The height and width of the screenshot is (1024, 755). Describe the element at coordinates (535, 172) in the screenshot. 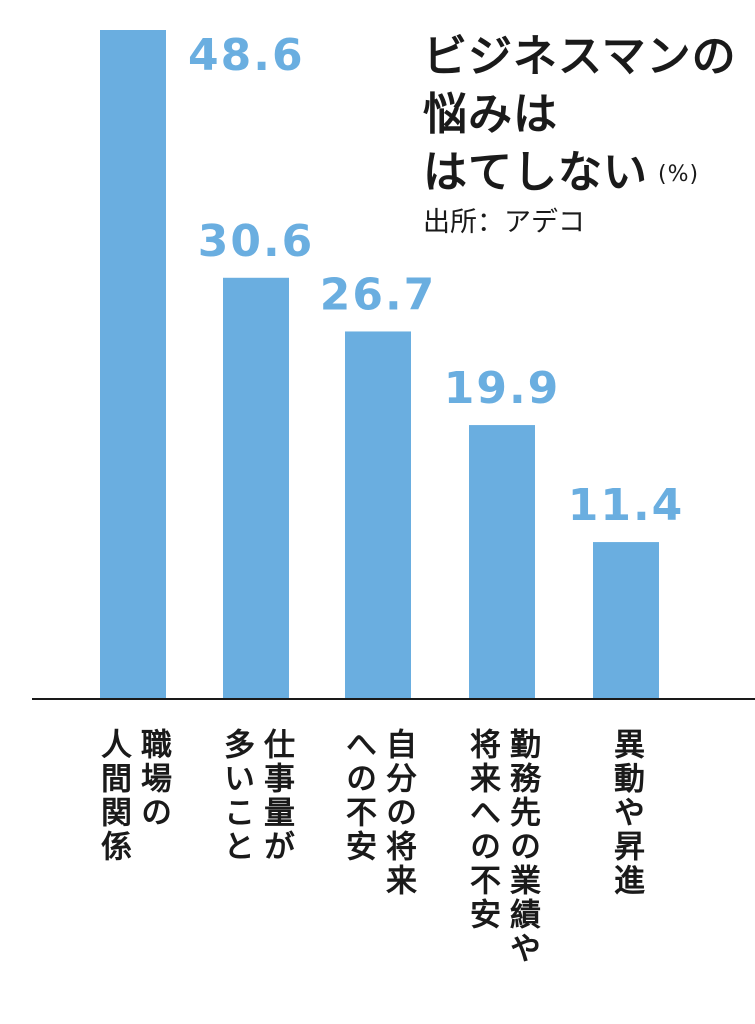

I see `chart-title-line-3-text: はてしない` at that location.